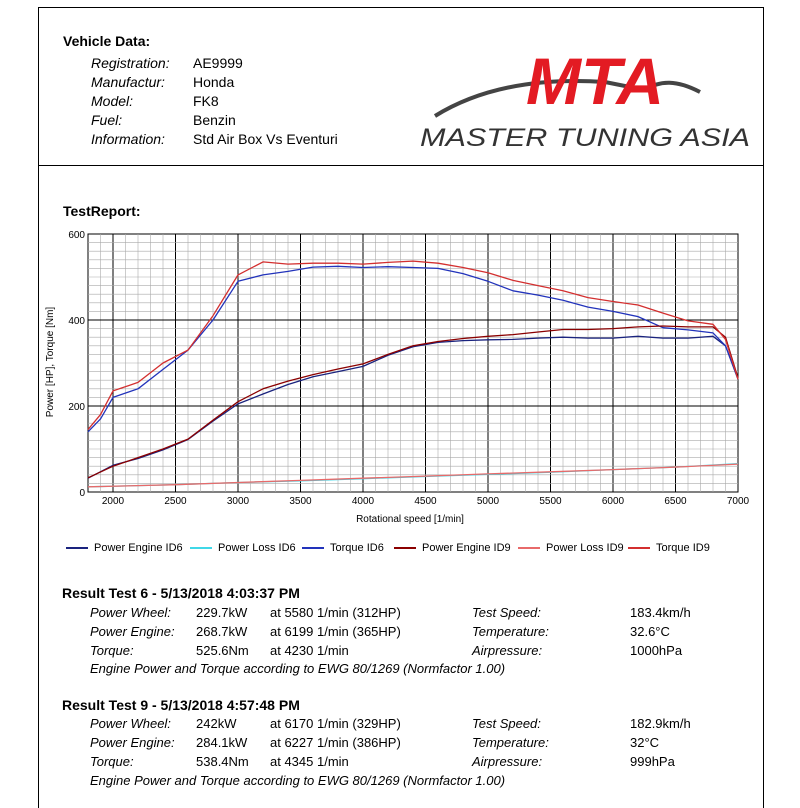 The width and height of the screenshot is (800, 808). What do you see at coordinates (335, 631) in the screenshot?
I see `result-detail: at 6199 1/min (365HP)` at bounding box center [335, 631].